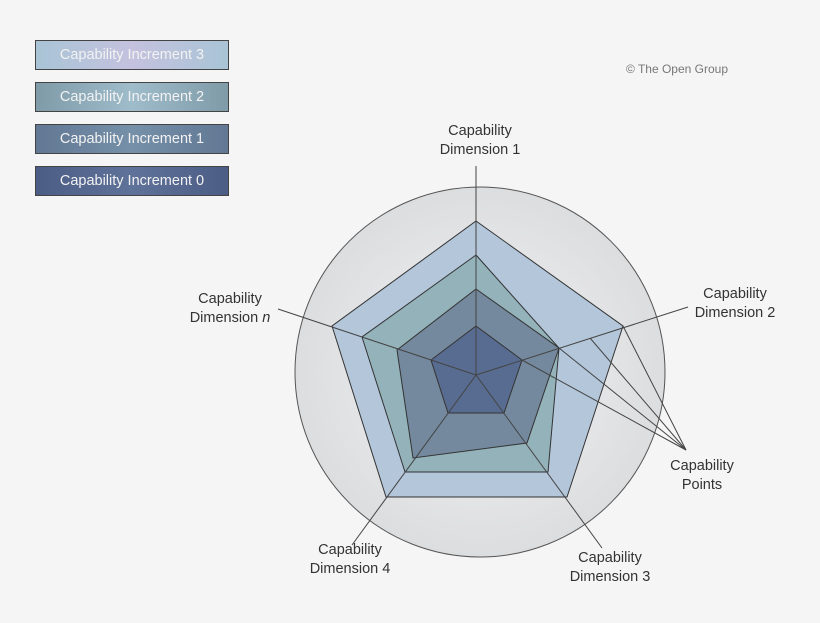 This screenshot has height=623, width=820. What do you see at coordinates (132, 181) in the screenshot?
I see `legend-increment-0: Capability Increment 0` at bounding box center [132, 181].